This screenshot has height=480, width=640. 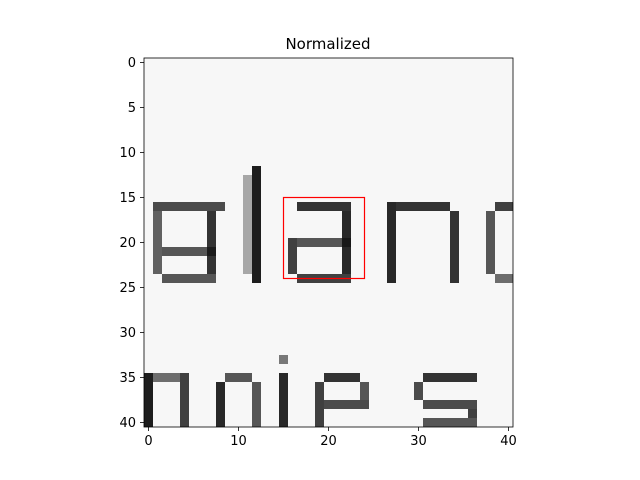 I want to click on y-tick-label: 30, so click(x=127, y=333).